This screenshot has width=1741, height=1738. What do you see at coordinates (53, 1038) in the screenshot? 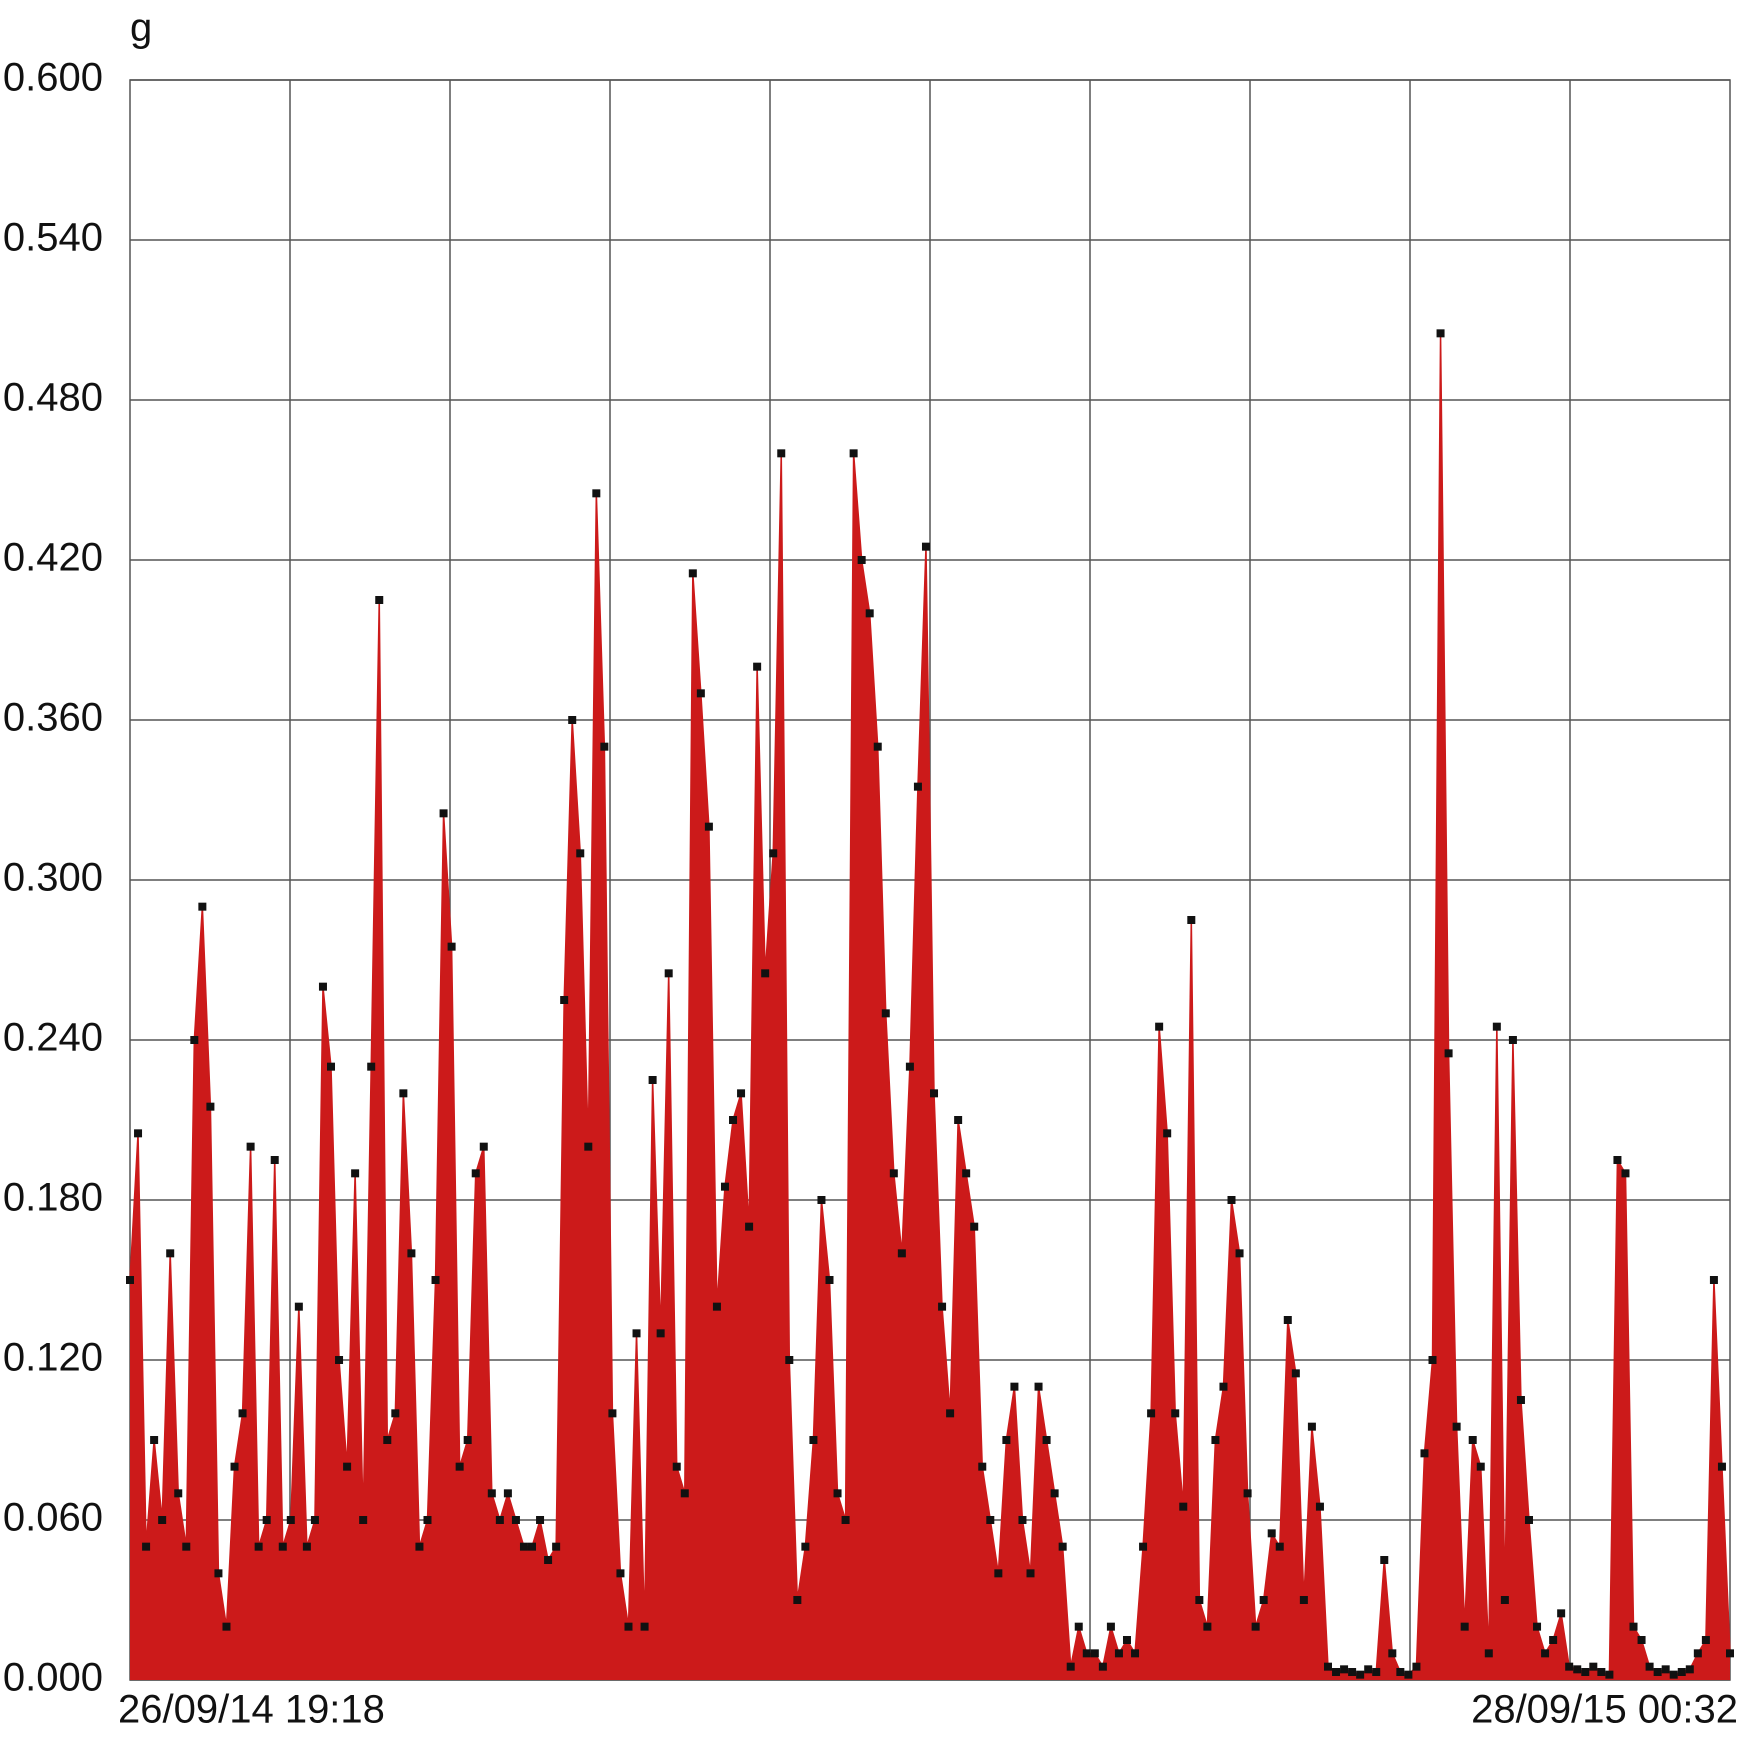
I see `y-tick-label: 0.240` at bounding box center [53, 1038].